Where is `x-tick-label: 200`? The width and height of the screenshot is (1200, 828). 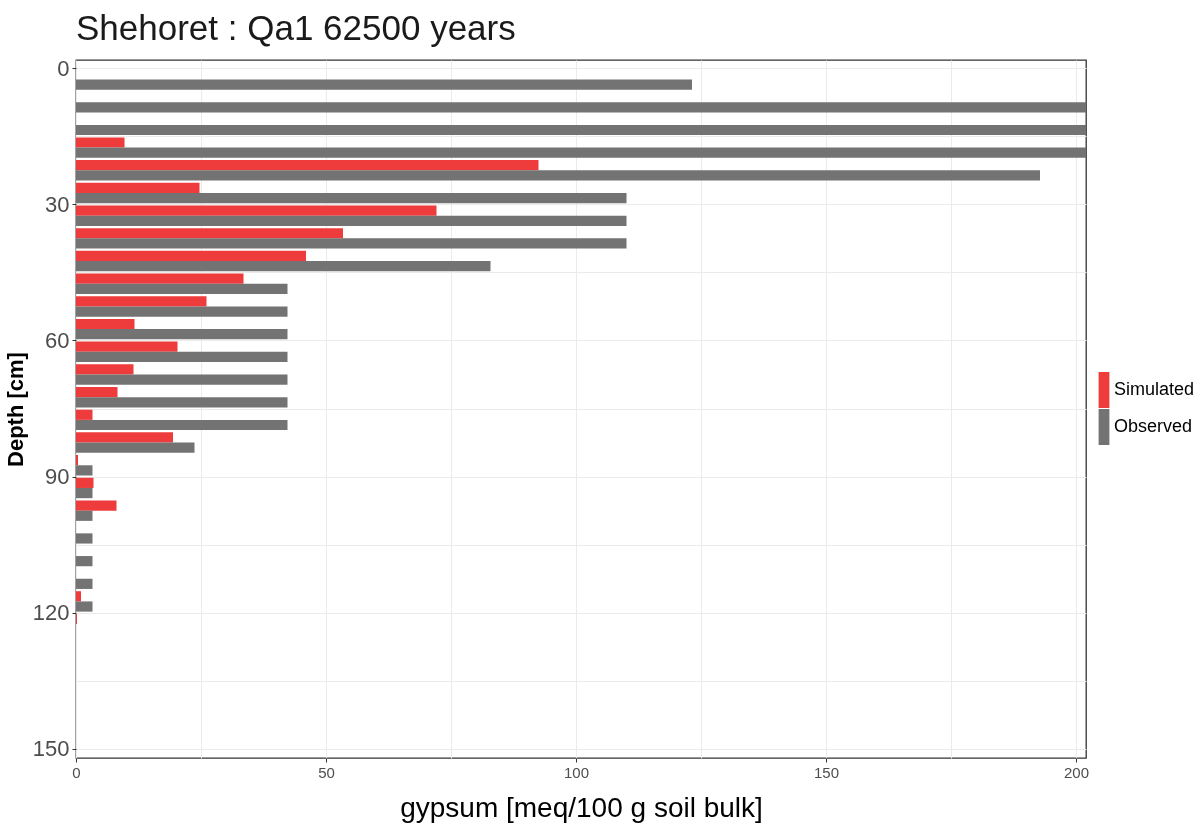
x-tick-label: 200 is located at coordinates (1076, 772).